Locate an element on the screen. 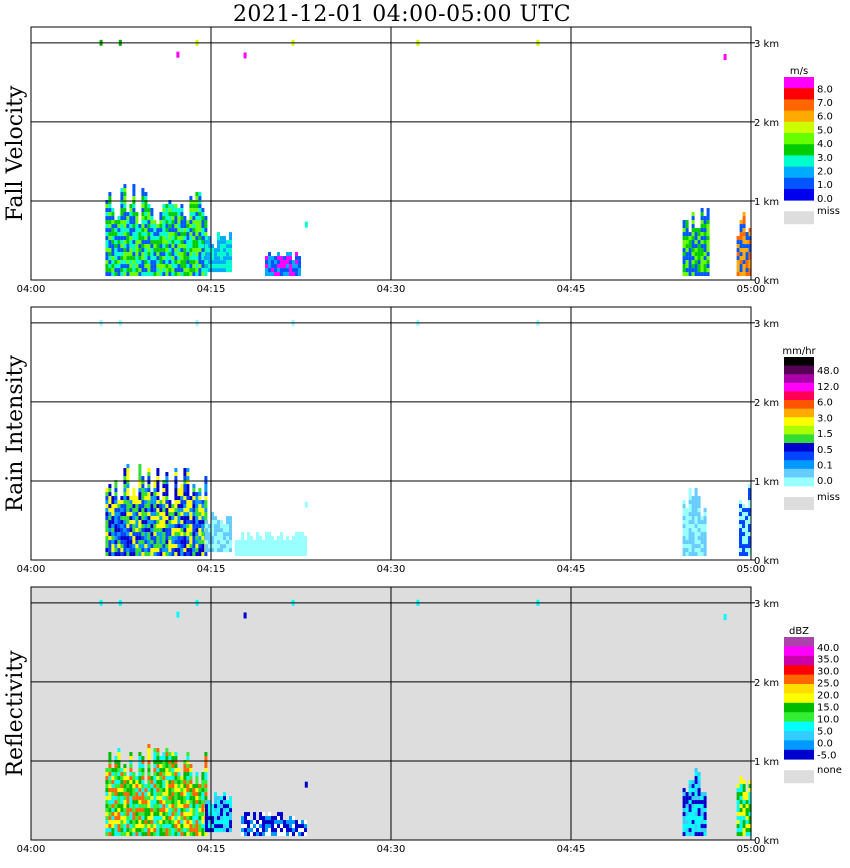  colorbar-label: 35.0 is located at coordinates (828, 660).